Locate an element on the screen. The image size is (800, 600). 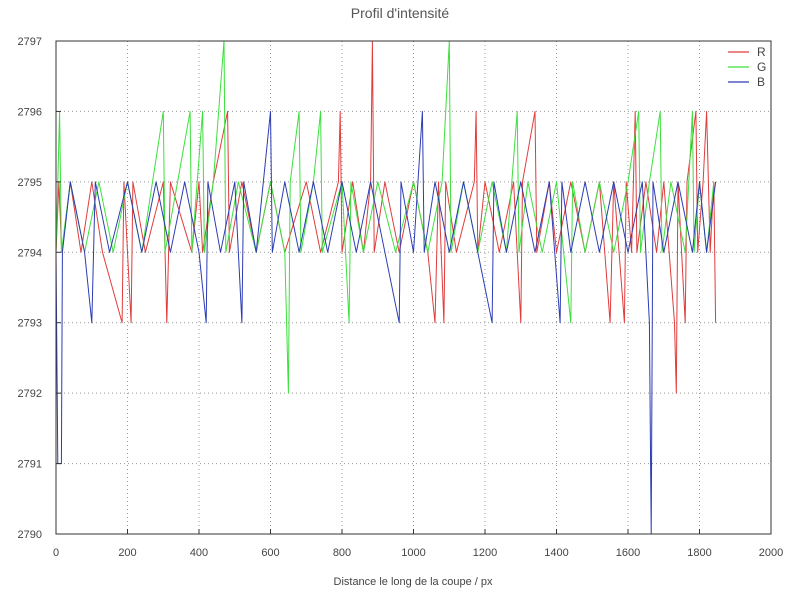
y-tick-label: 2797 is located at coordinates (30, 42).